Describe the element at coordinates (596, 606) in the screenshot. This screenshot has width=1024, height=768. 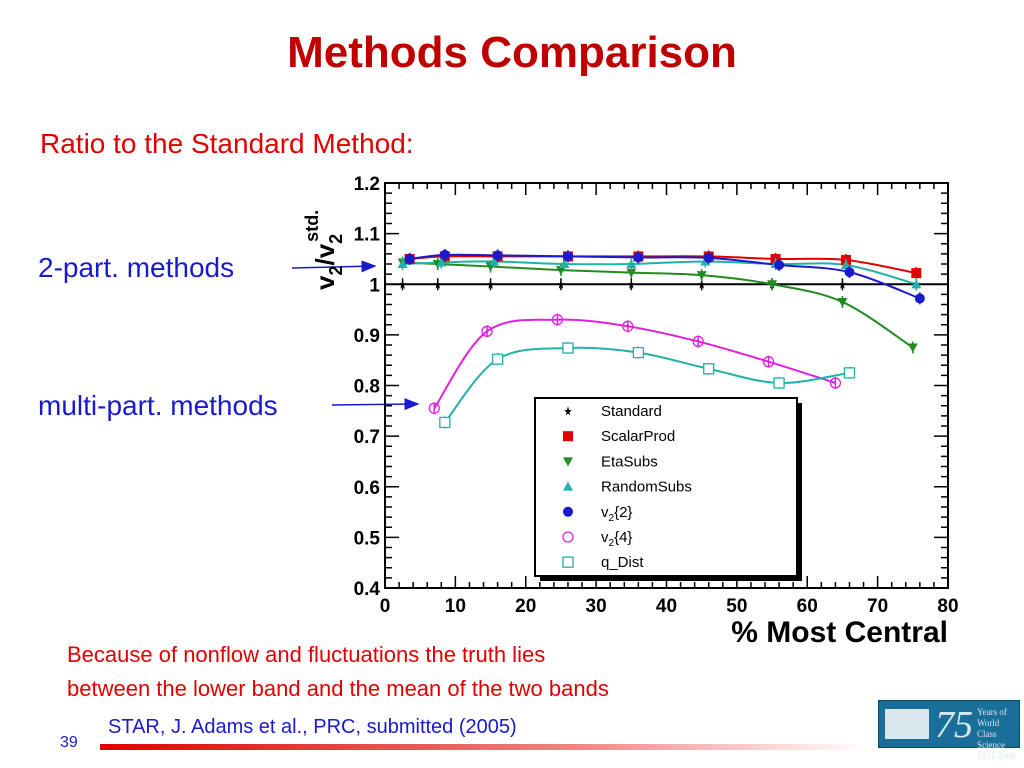
I see `x-tick-label: 30` at that location.